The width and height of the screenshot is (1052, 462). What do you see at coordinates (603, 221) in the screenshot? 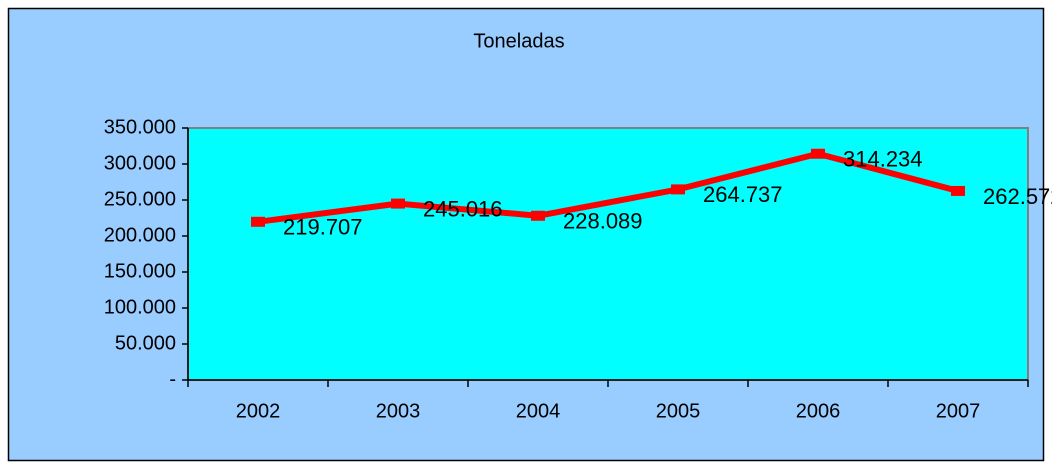
I see `data-label: 228.089` at bounding box center [603, 221].